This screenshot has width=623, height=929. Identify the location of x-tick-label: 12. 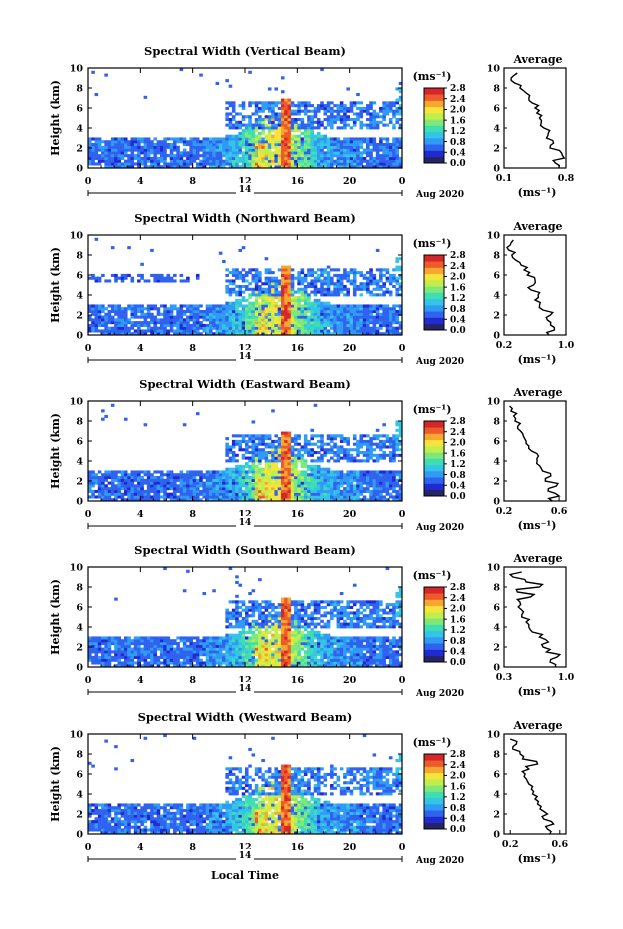
(244, 348).